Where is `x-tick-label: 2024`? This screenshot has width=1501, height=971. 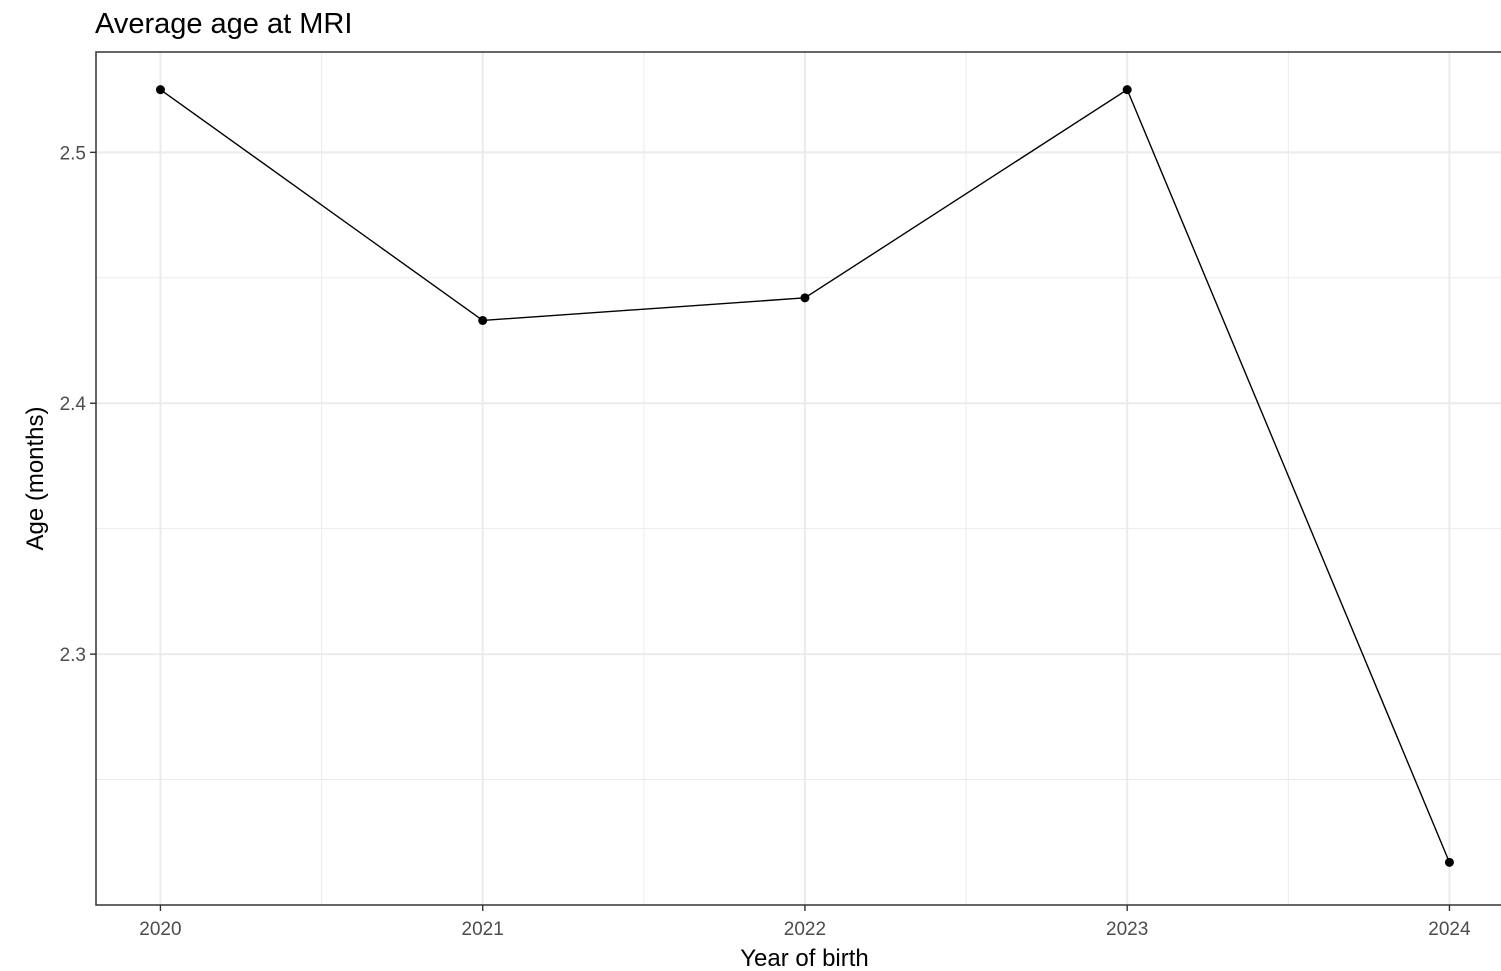 x-tick-label: 2024 is located at coordinates (1449, 929).